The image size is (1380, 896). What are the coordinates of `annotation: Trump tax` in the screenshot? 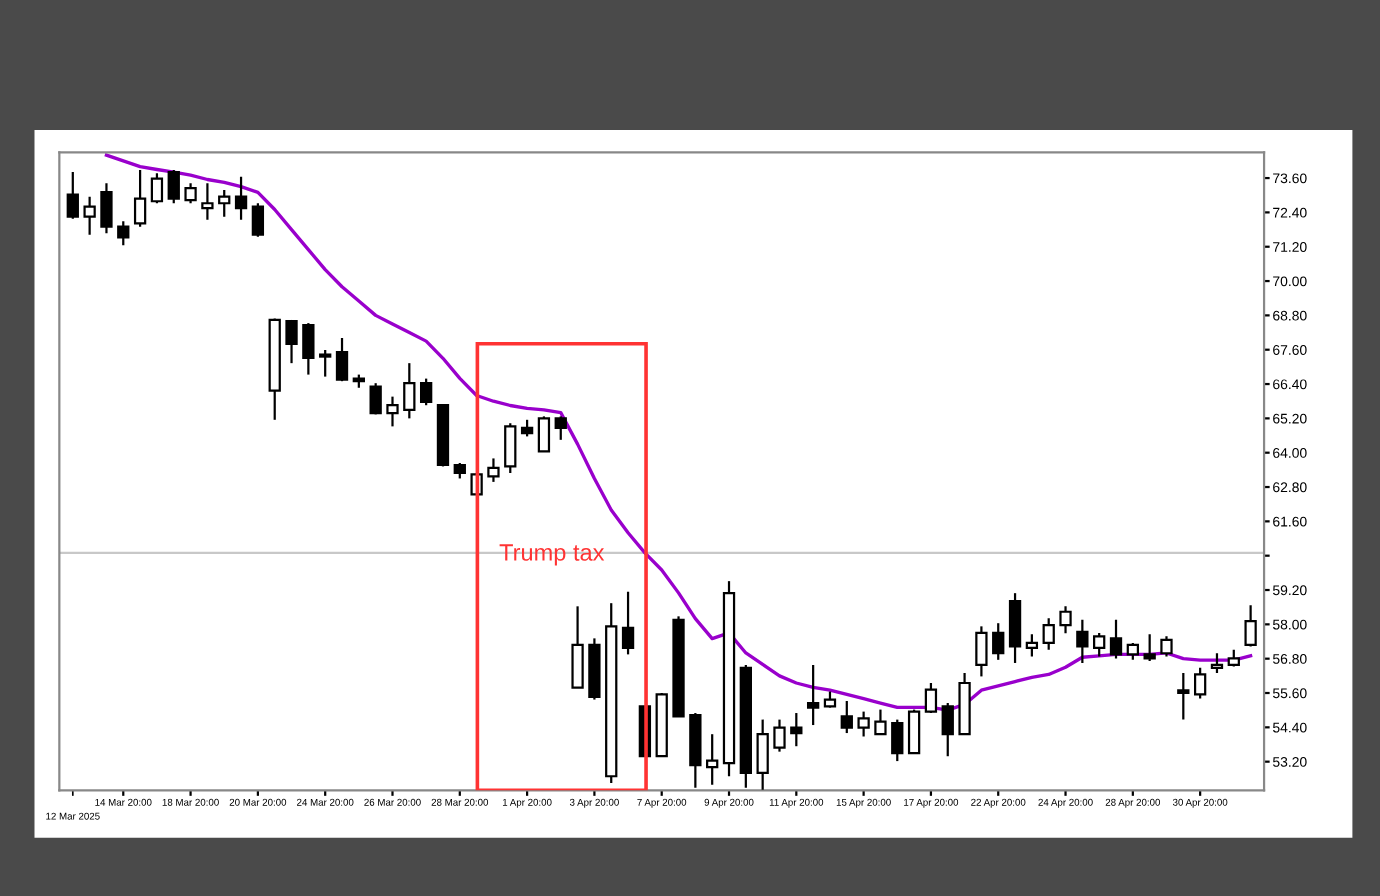 It's located at (552, 555).